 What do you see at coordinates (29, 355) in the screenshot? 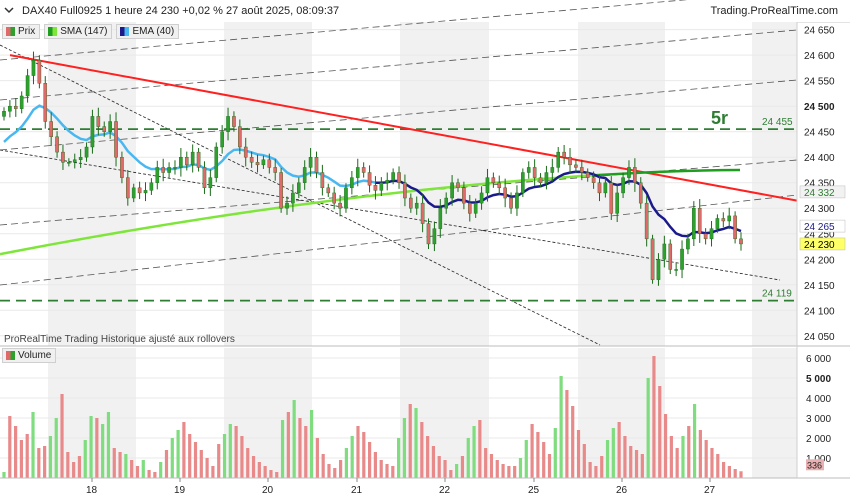
I see `legend-volume: Volume` at bounding box center [29, 355].